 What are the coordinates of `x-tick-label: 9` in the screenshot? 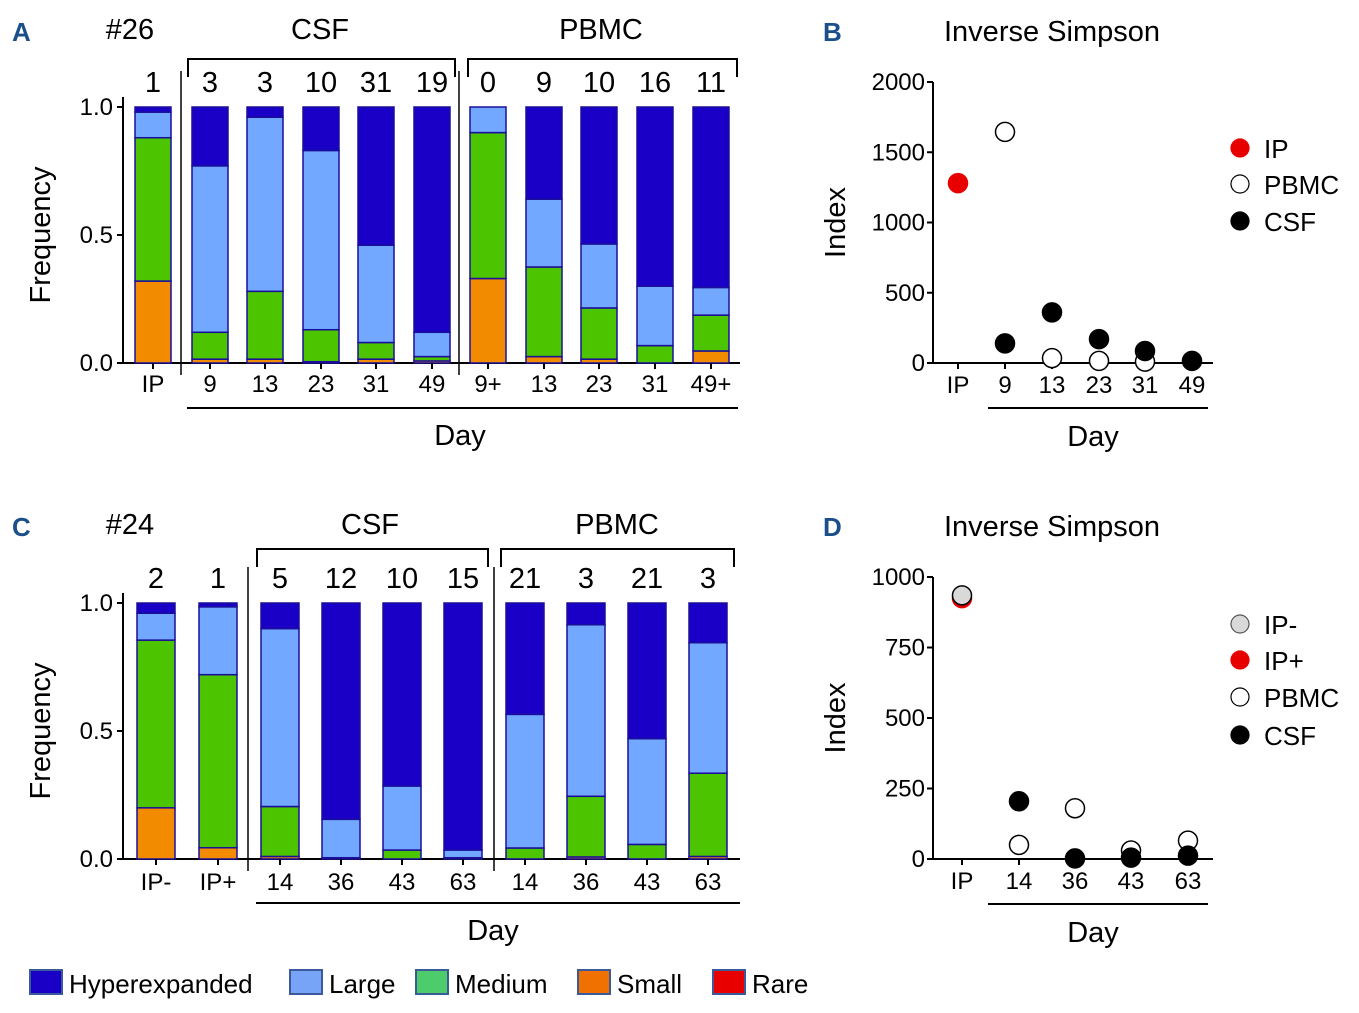 It's located at (209, 384).